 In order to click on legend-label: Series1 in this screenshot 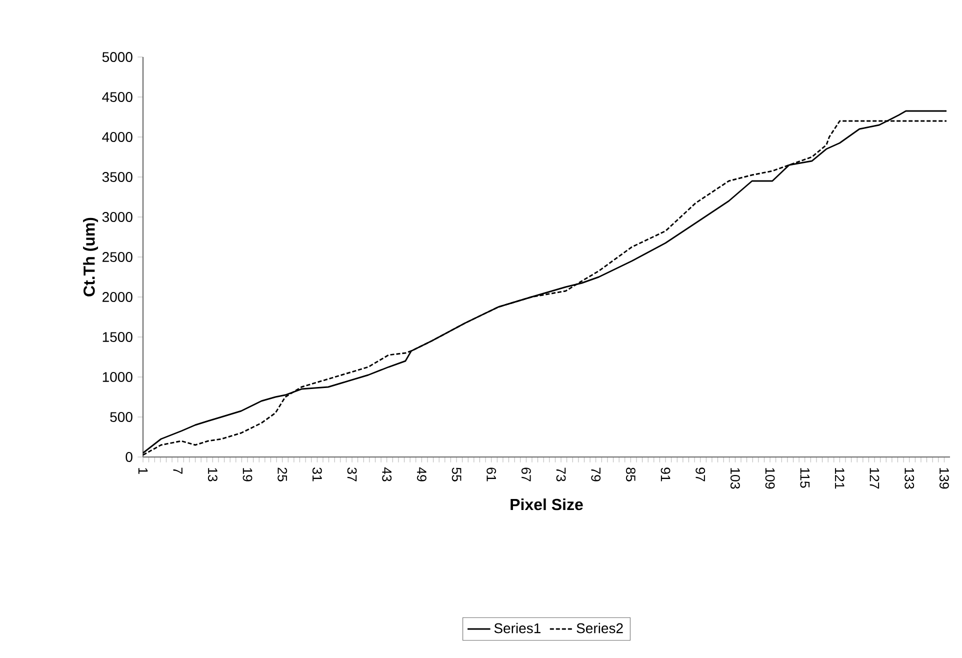, I will do `click(517, 628)`.